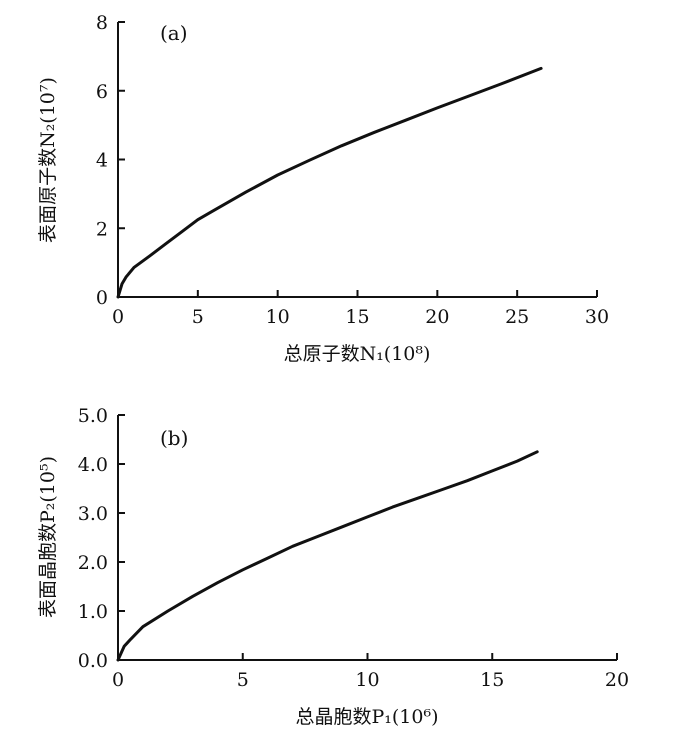 This screenshot has height=744, width=700. I want to click on chart-a-y-tick-label-3: 6, so click(102, 92).